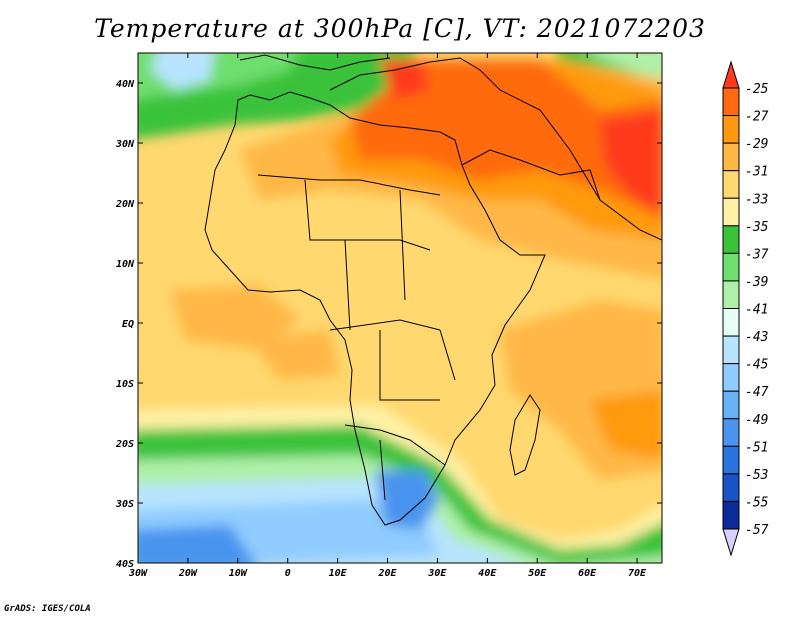  What do you see at coordinates (731, 74) in the screenshot?
I see `colorbar-top-arrow` at bounding box center [731, 74].